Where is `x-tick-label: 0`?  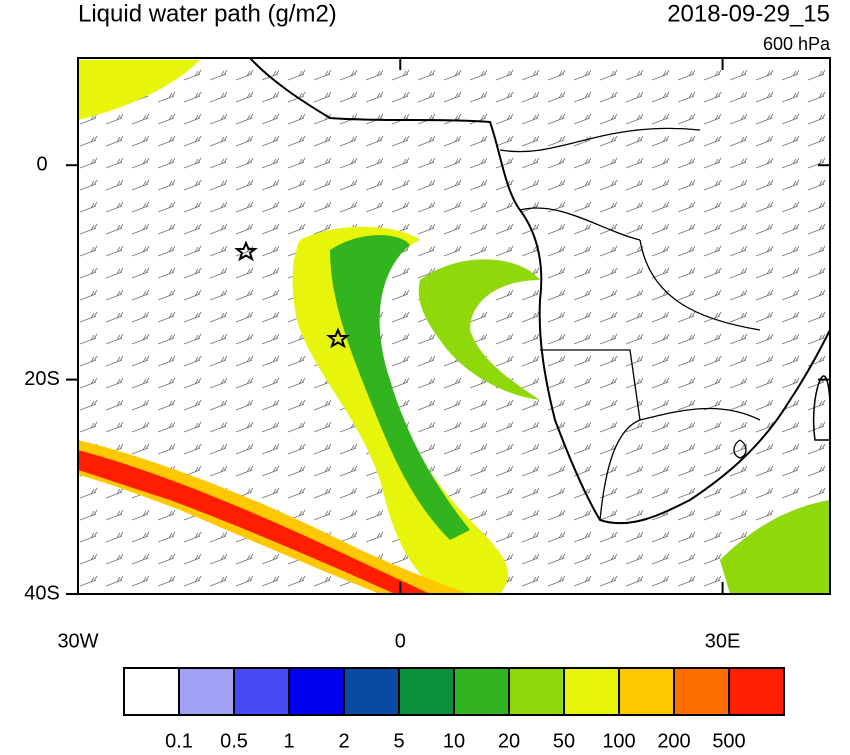 x-tick-label: 0 is located at coordinates (400, 641).